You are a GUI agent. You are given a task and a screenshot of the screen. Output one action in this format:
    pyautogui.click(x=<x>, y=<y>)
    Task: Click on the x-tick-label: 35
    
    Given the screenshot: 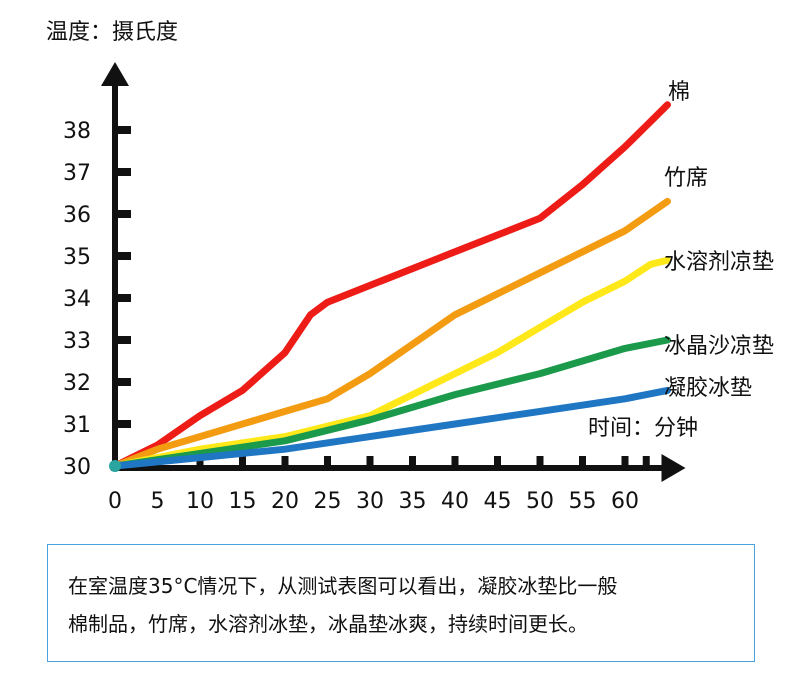 What is the action you would take?
    pyautogui.click(x=413, y=501)
    